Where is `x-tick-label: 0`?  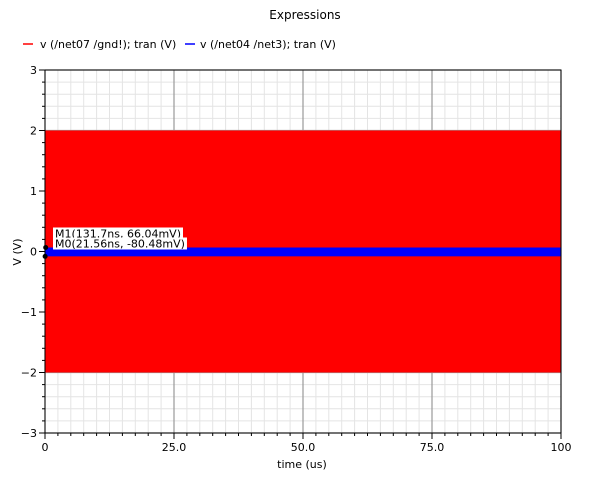 x-tick-label: 0 is located at coordinates (45, 447).